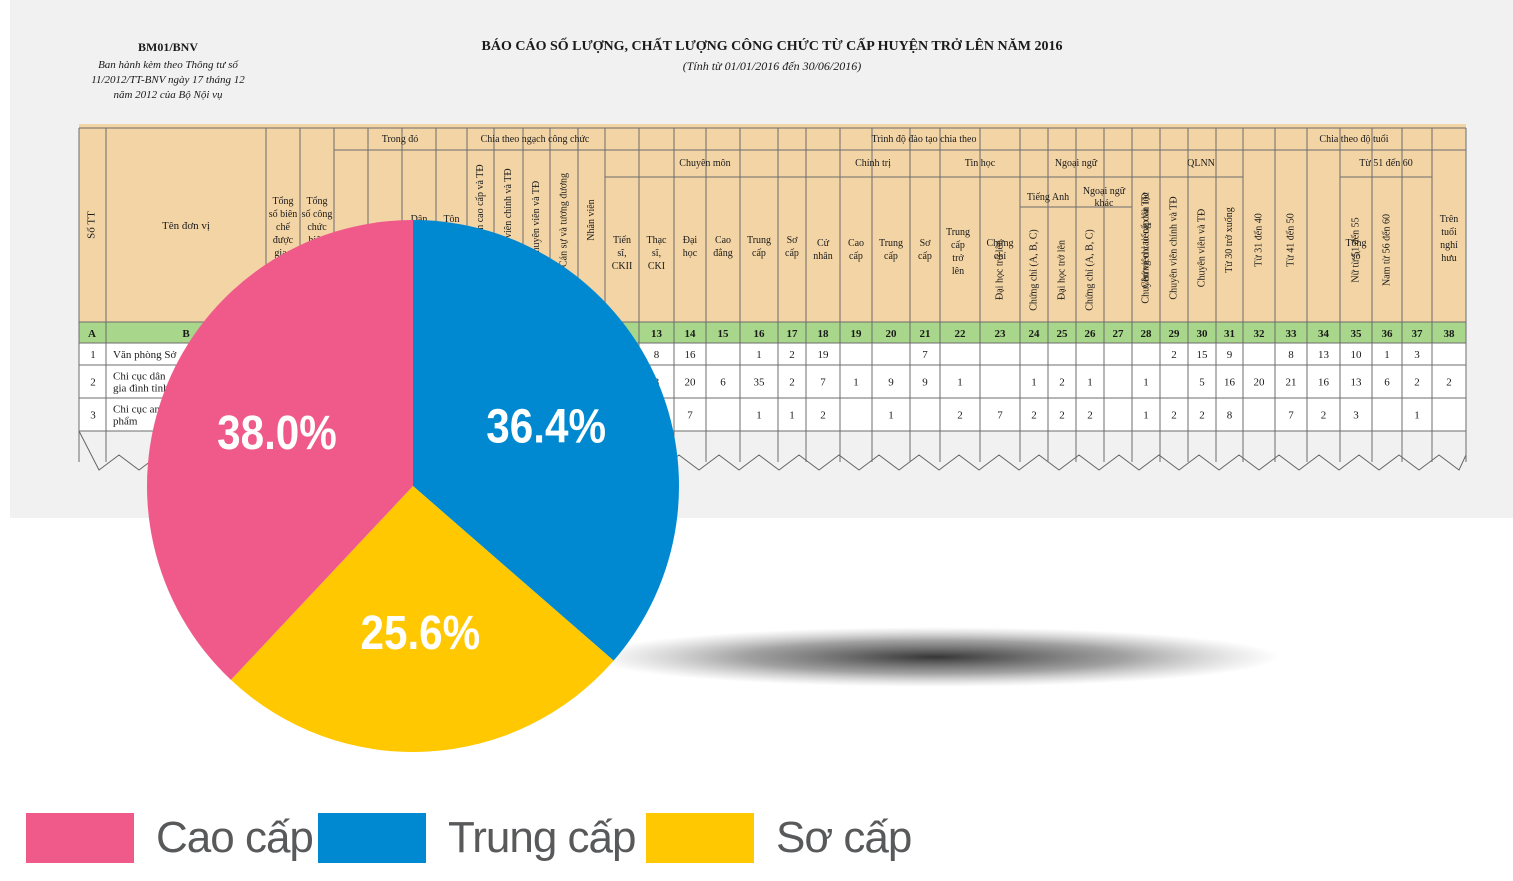 The width and height of the screenshot is (1513, 881). I want to click on legend-label-trung-cap: Trung cấp, so click(542, 837).